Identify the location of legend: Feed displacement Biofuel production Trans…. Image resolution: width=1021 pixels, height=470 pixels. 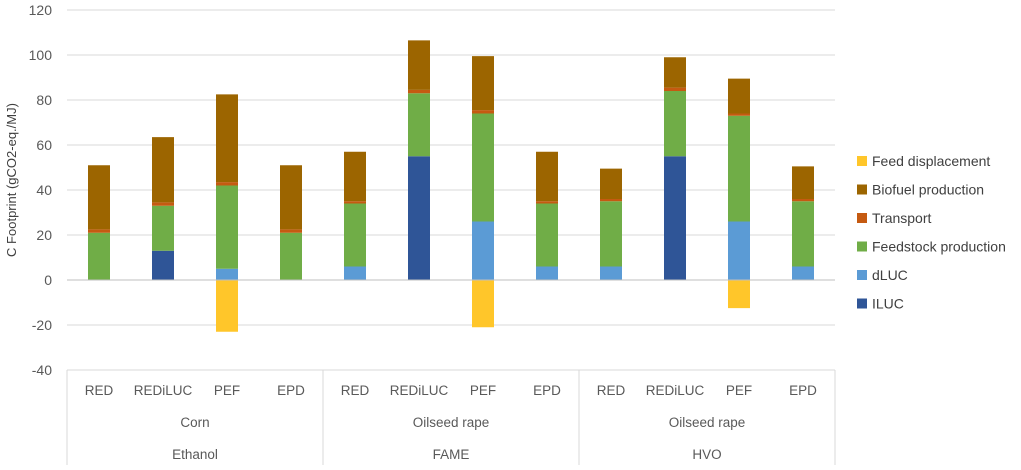
(931, 232).